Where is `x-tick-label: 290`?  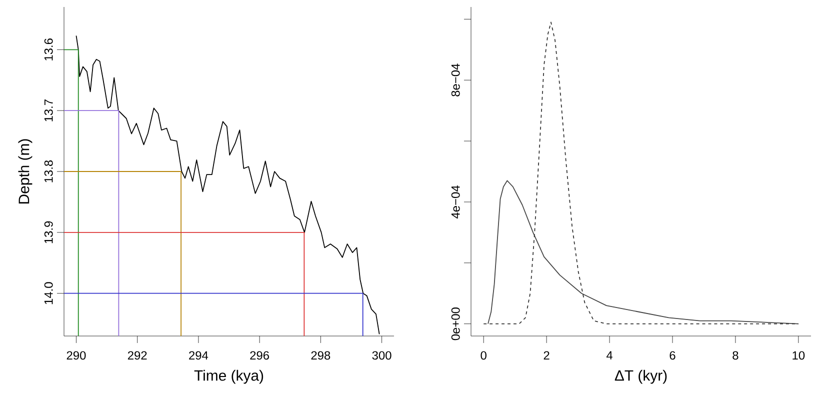
x-tick-label: 290 is located at coordinates (76, 355).